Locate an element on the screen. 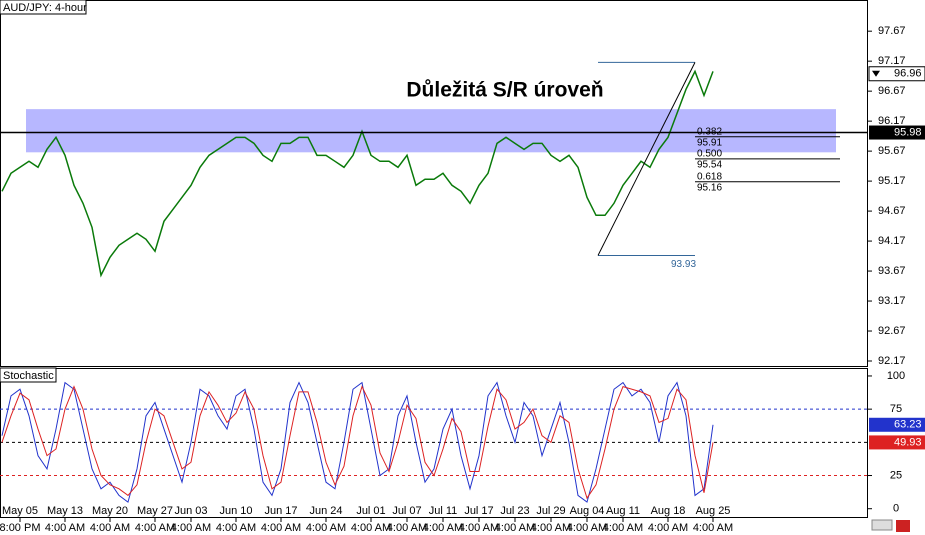  close-button is located at coordinates (903, 526).